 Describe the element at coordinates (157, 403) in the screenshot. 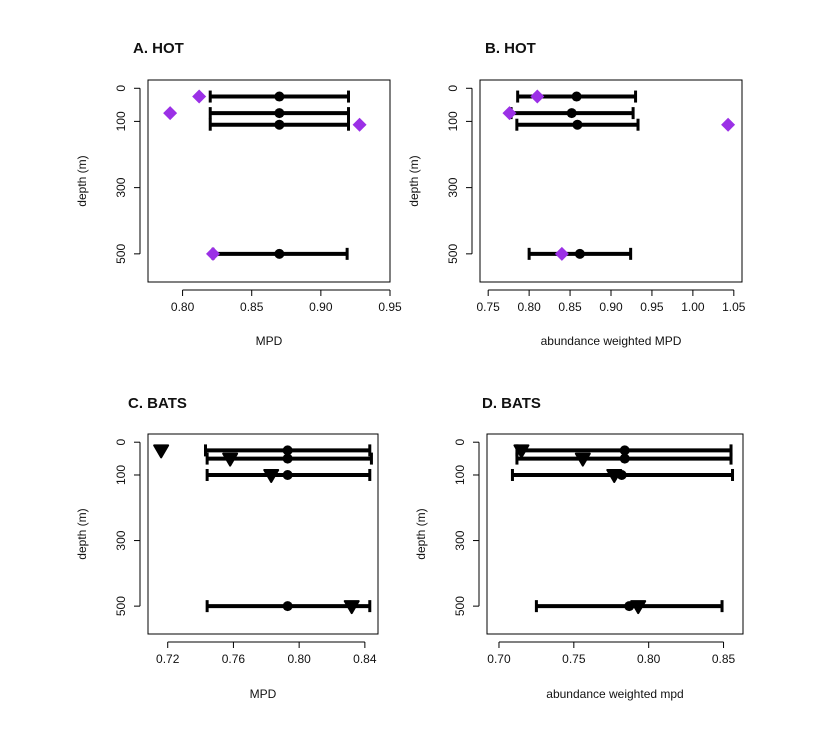

I see `panel-title: C. BATS` at that location.